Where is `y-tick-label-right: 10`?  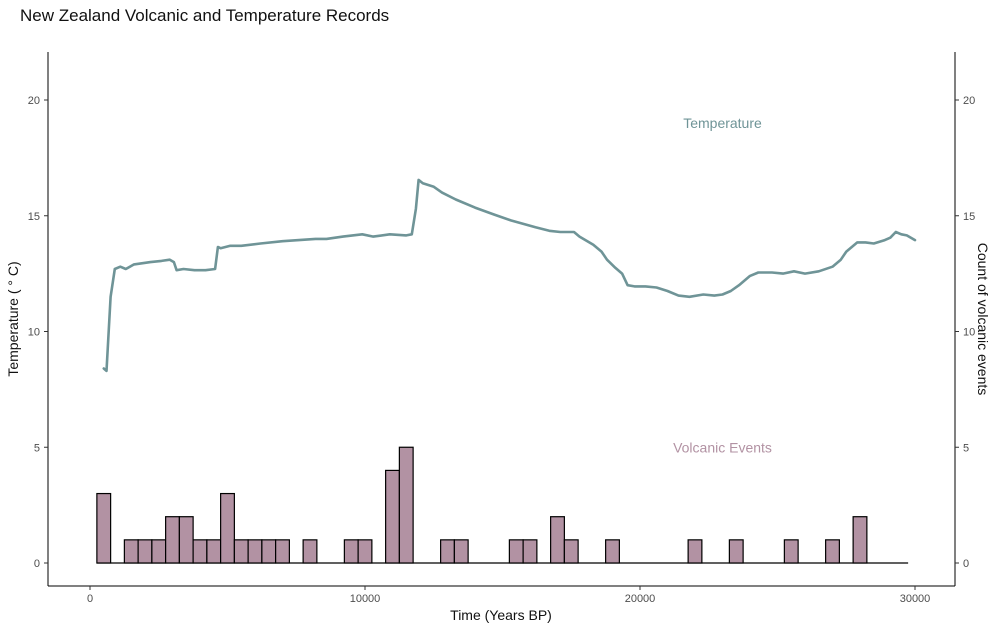 y-tick-label-right: 10 is located at coordinates (969, 333).